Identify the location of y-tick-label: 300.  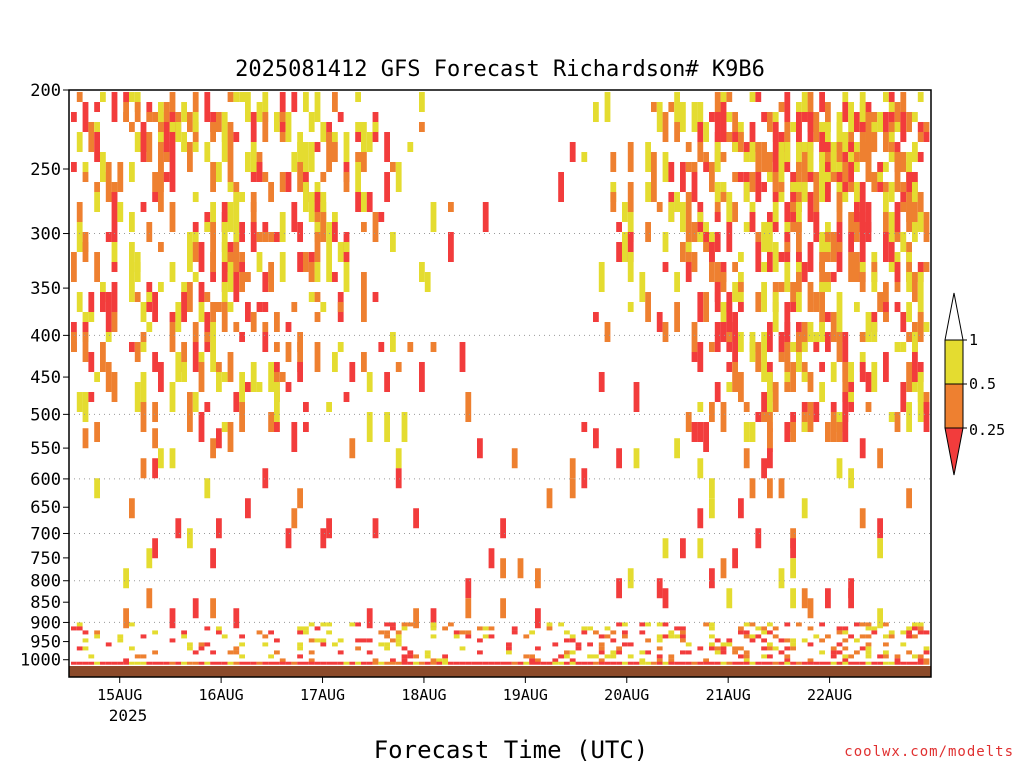
(45, 235).